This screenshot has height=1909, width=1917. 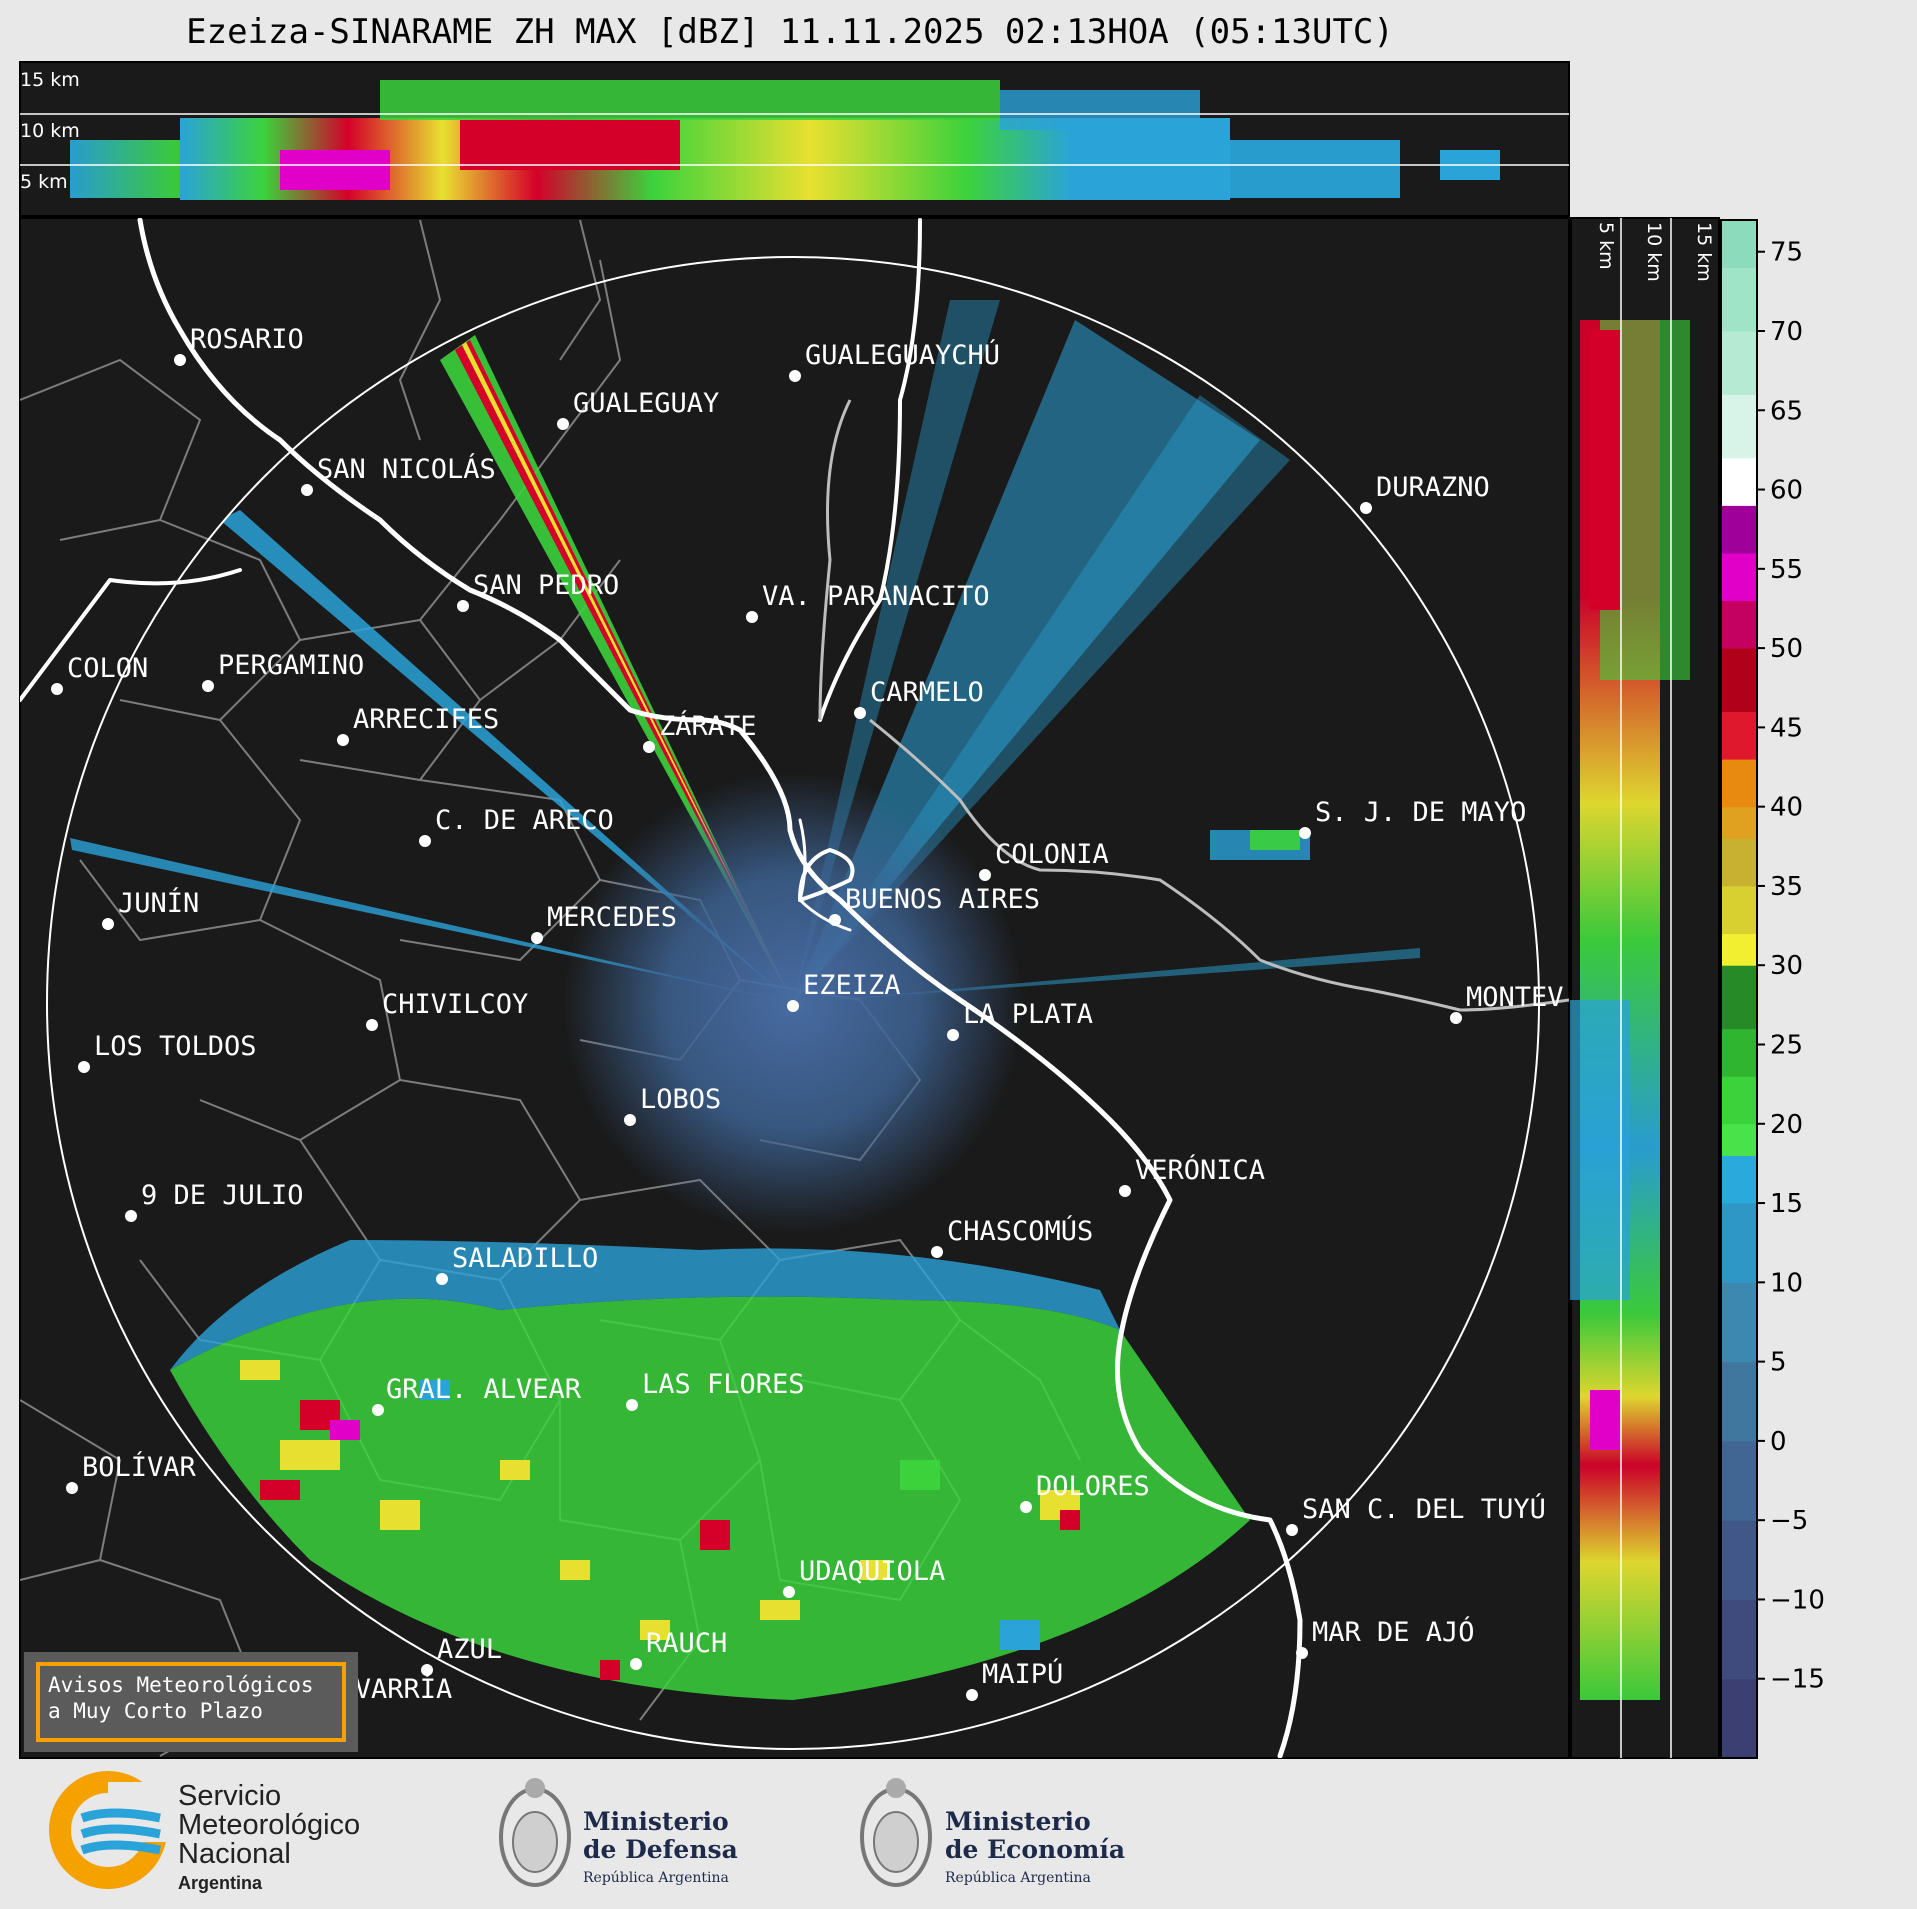 What do you see at coordinates (44, 182) in the screenshot?
I see `top-level-label: 5 km` at bounding box center [44, 182].